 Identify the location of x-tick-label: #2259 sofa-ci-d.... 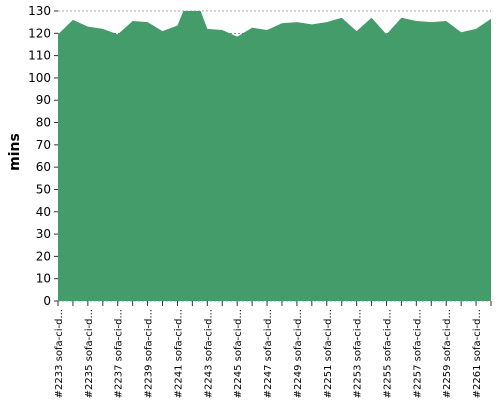
(447, 353).